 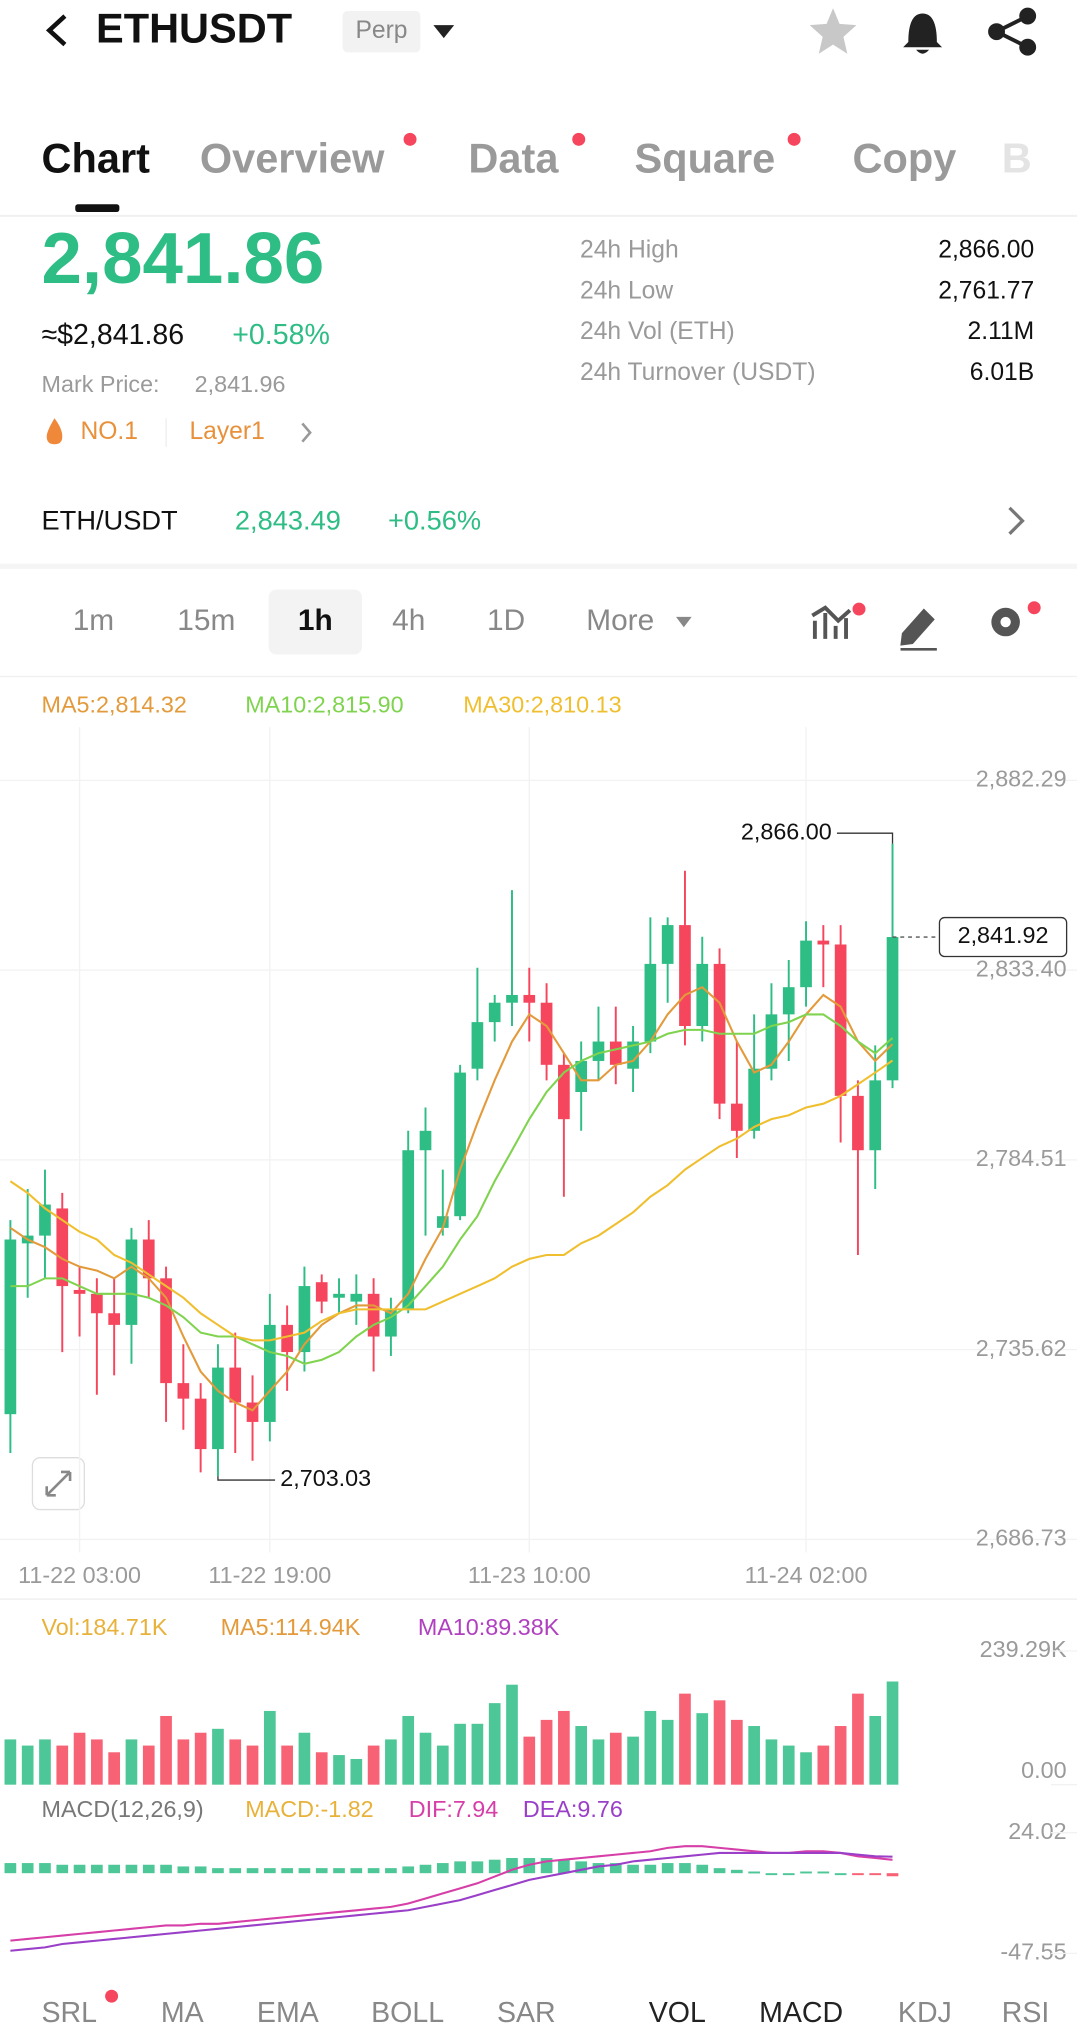 What do you see at coordinates (288, 2013) in the screenshot?
I see `indicator: EMA` at bounding box center [288, 2013].